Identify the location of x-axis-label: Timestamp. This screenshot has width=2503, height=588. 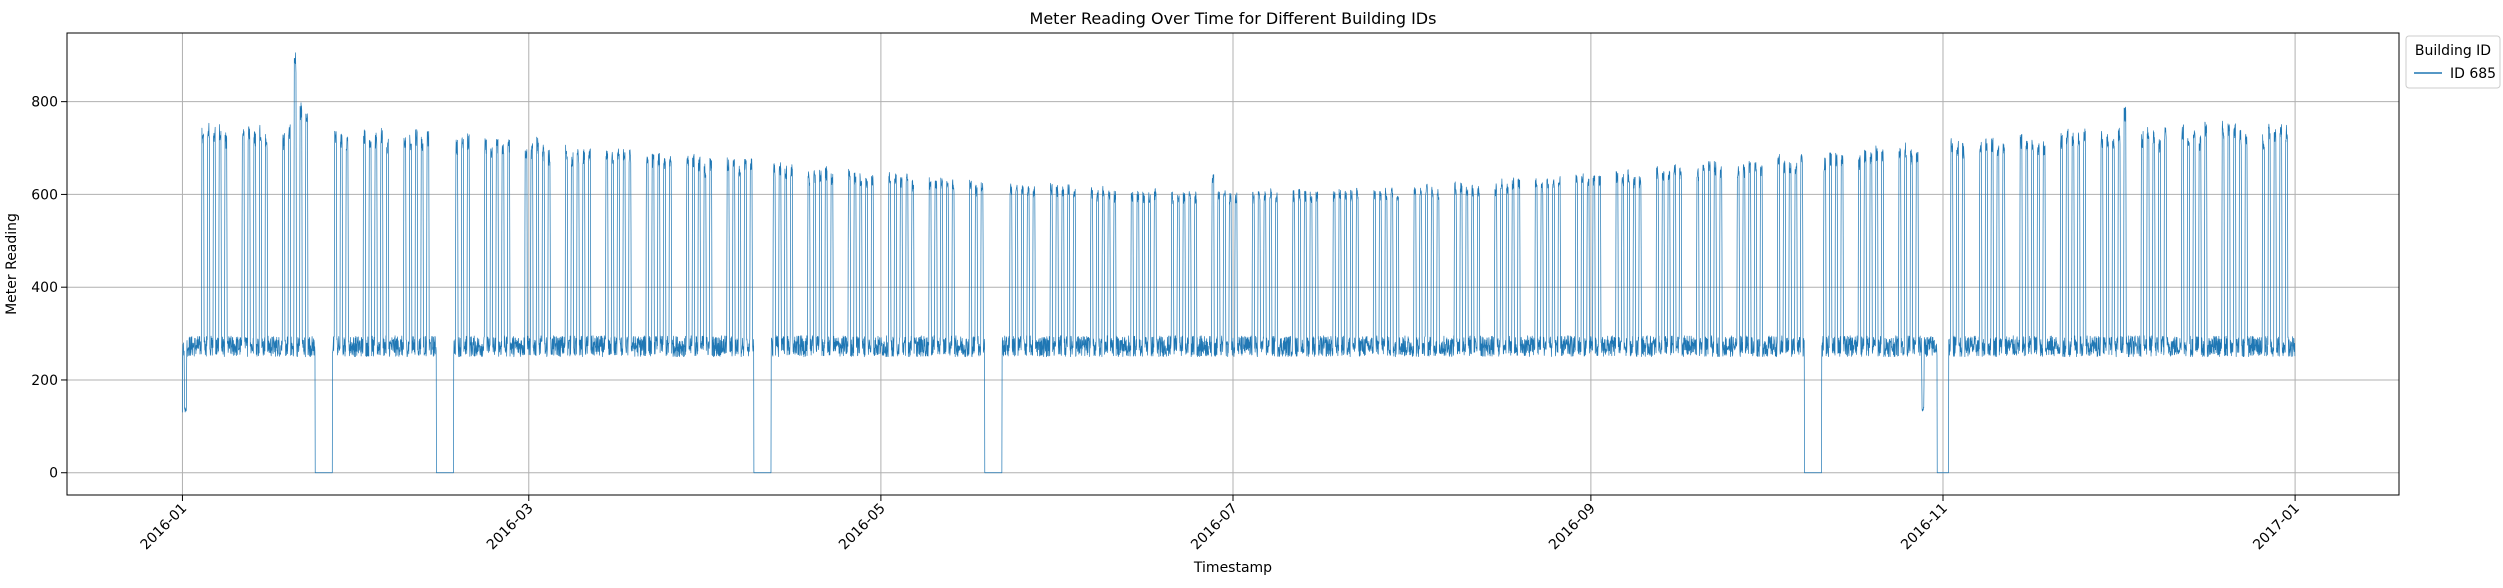
(1232, 568).